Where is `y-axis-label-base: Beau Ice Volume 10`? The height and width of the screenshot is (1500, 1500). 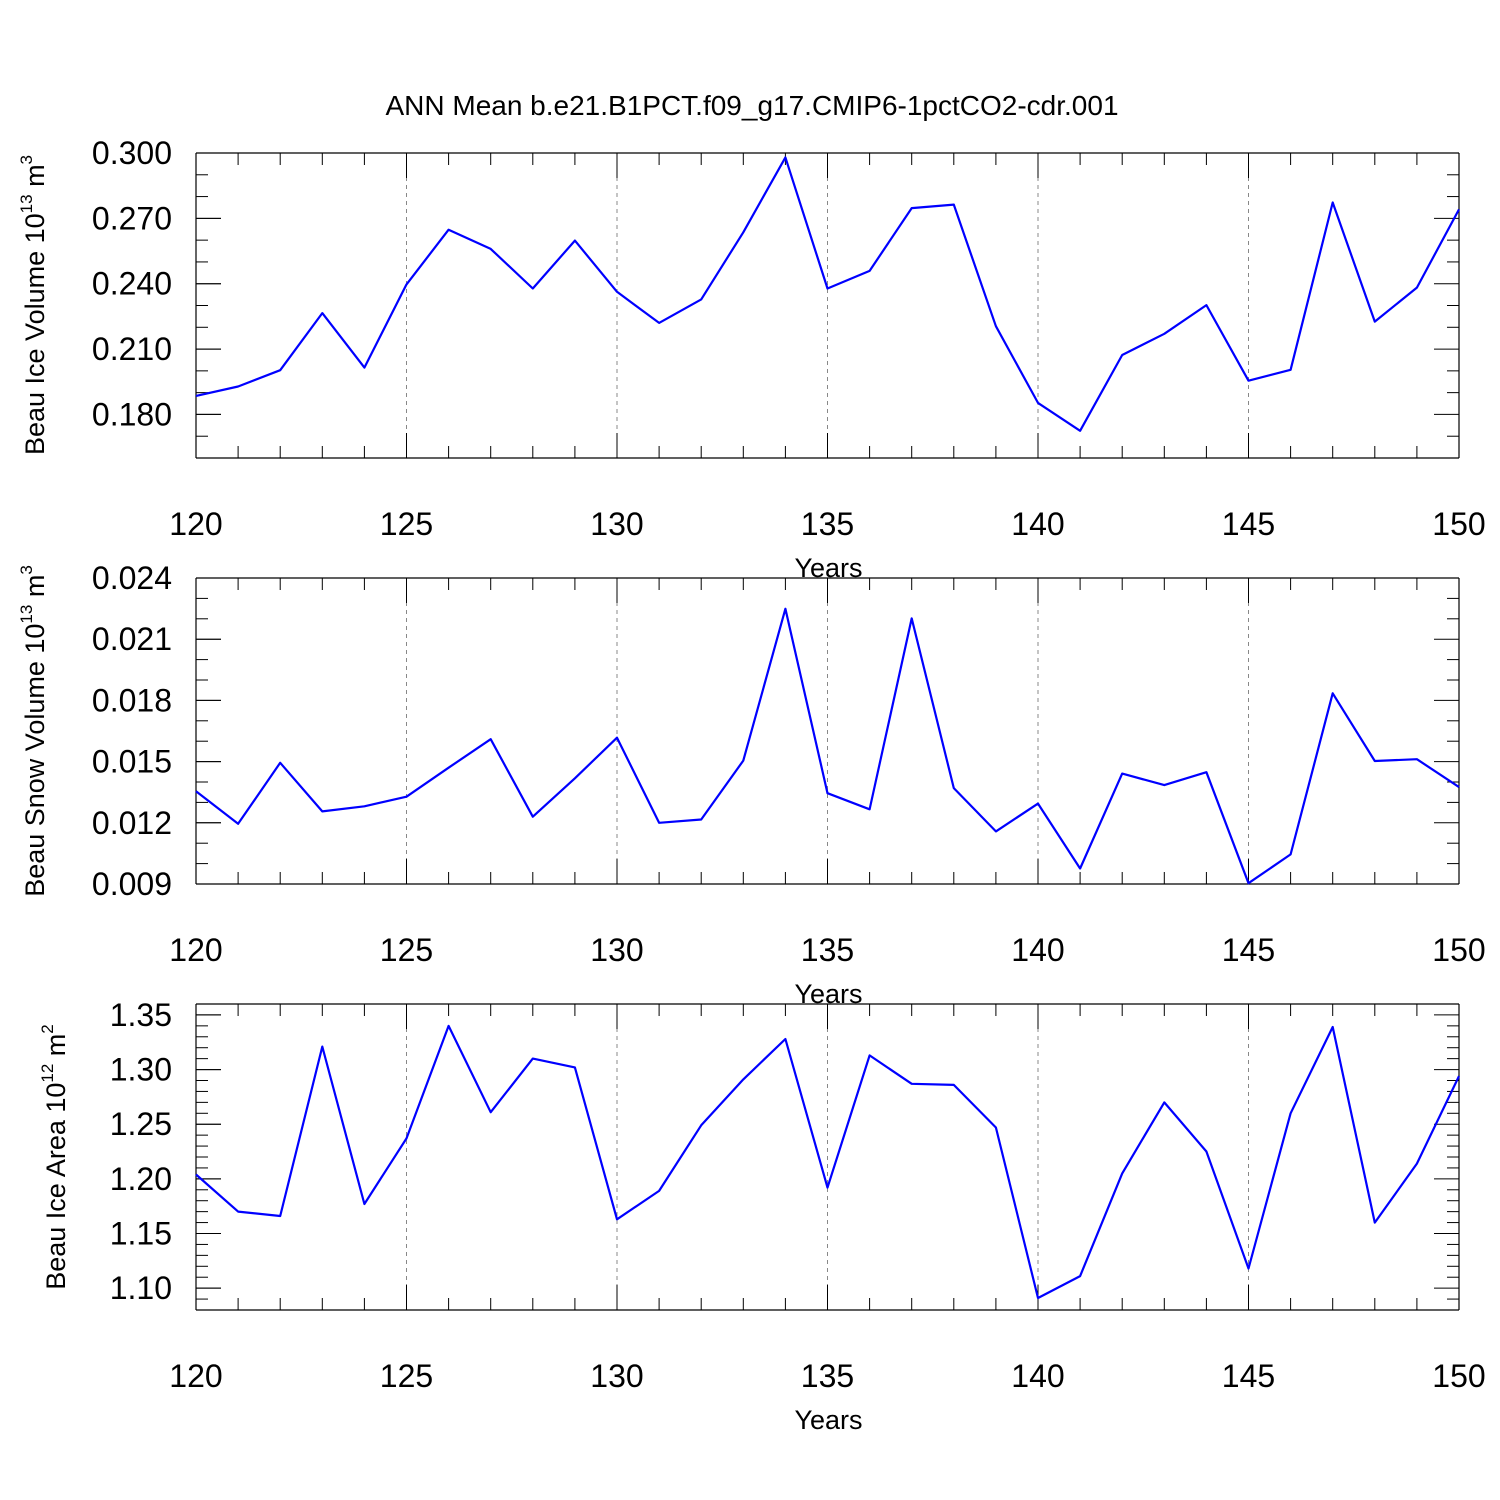 y-axis-label-base: Beau Ice Volume 10 is located at coordinates (35, 334).